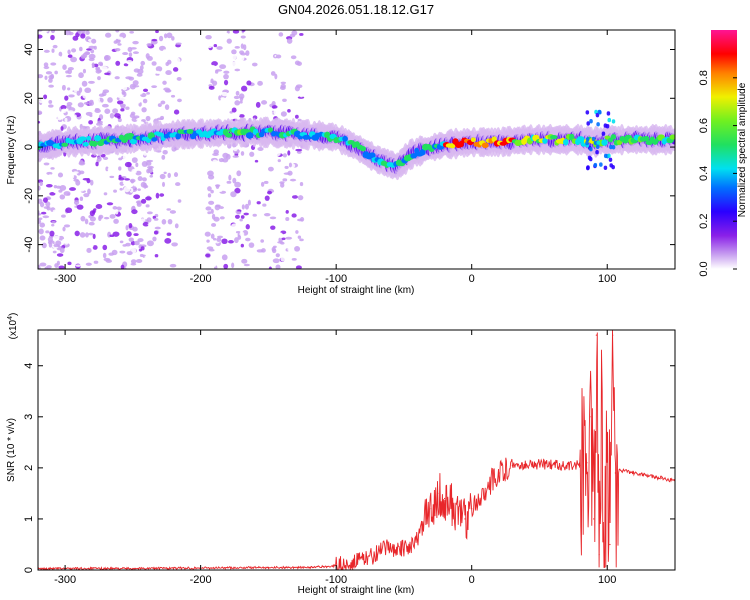 The image size is (750, 600). What do you see at coordinates (29, 98) in the screenshot?
I see `spectrogram-ytick-label: 20` at bounding box center [29, 98].